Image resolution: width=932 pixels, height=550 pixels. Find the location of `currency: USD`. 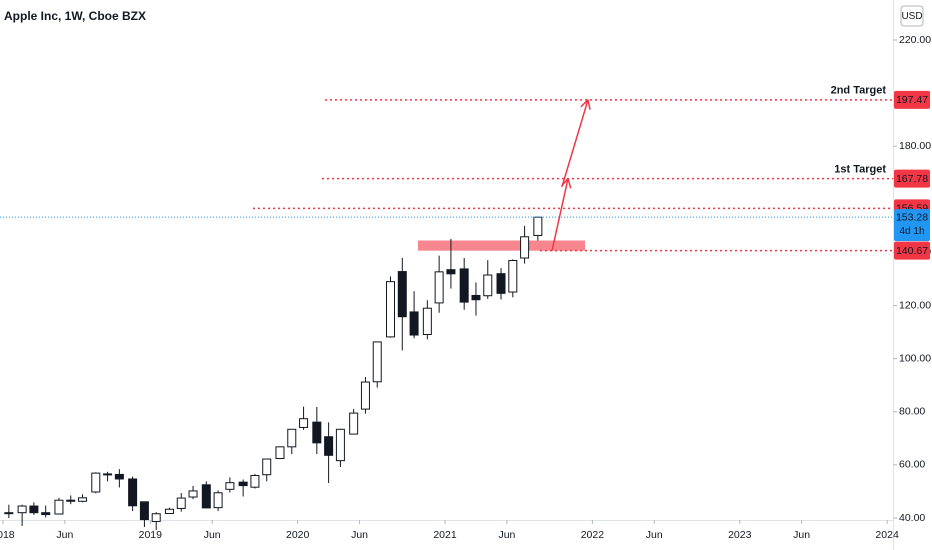

currency: USD is located at coordinates (911, 16).